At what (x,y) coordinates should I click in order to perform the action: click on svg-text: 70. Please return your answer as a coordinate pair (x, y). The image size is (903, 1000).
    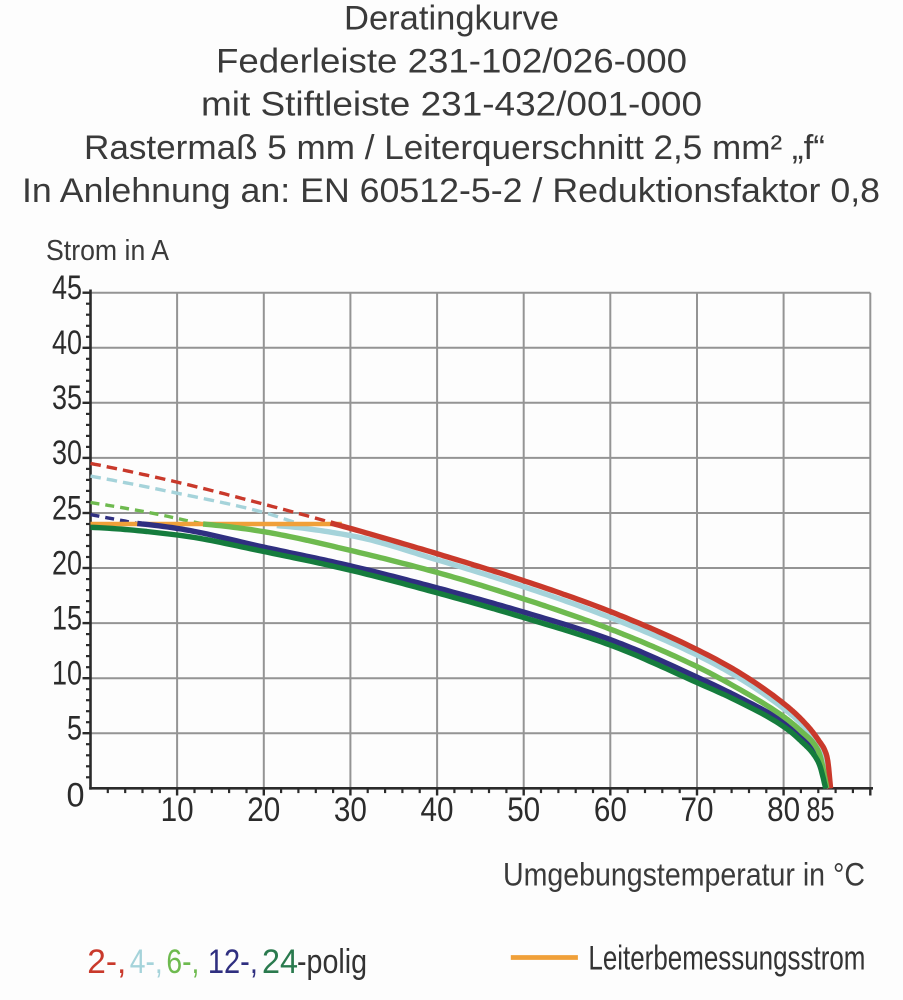
    Looking at the image, I should click on (696, 810).